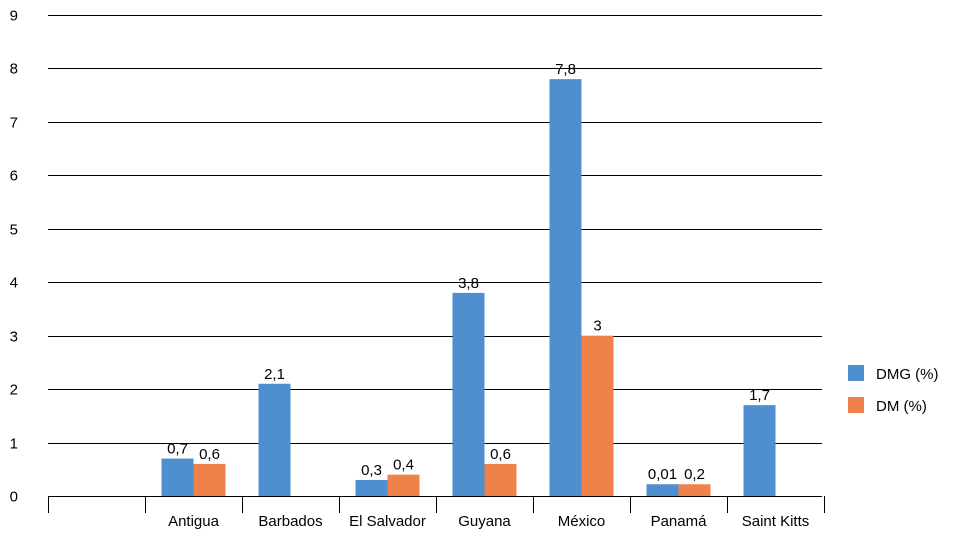 The width and height of the screenshot is (967, 548). What do you see at coordinates (14, 230) in the screenshot?
I see `y-tick-label: 5` at bounding box center [14, 230].